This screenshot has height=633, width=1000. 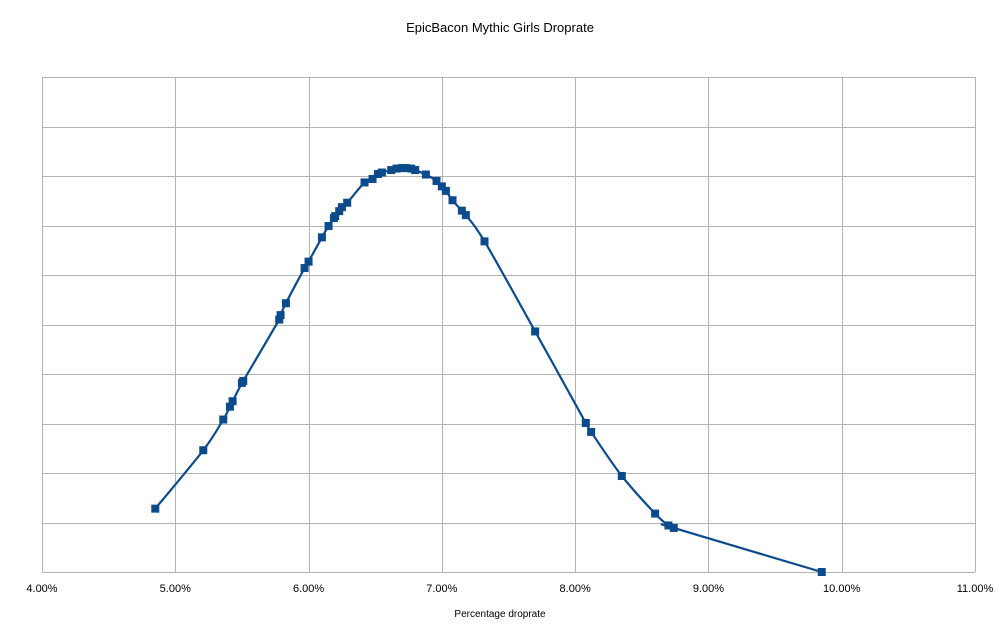 I want to click on x-tick-label: 10.00%, so click(x=842, y=589).